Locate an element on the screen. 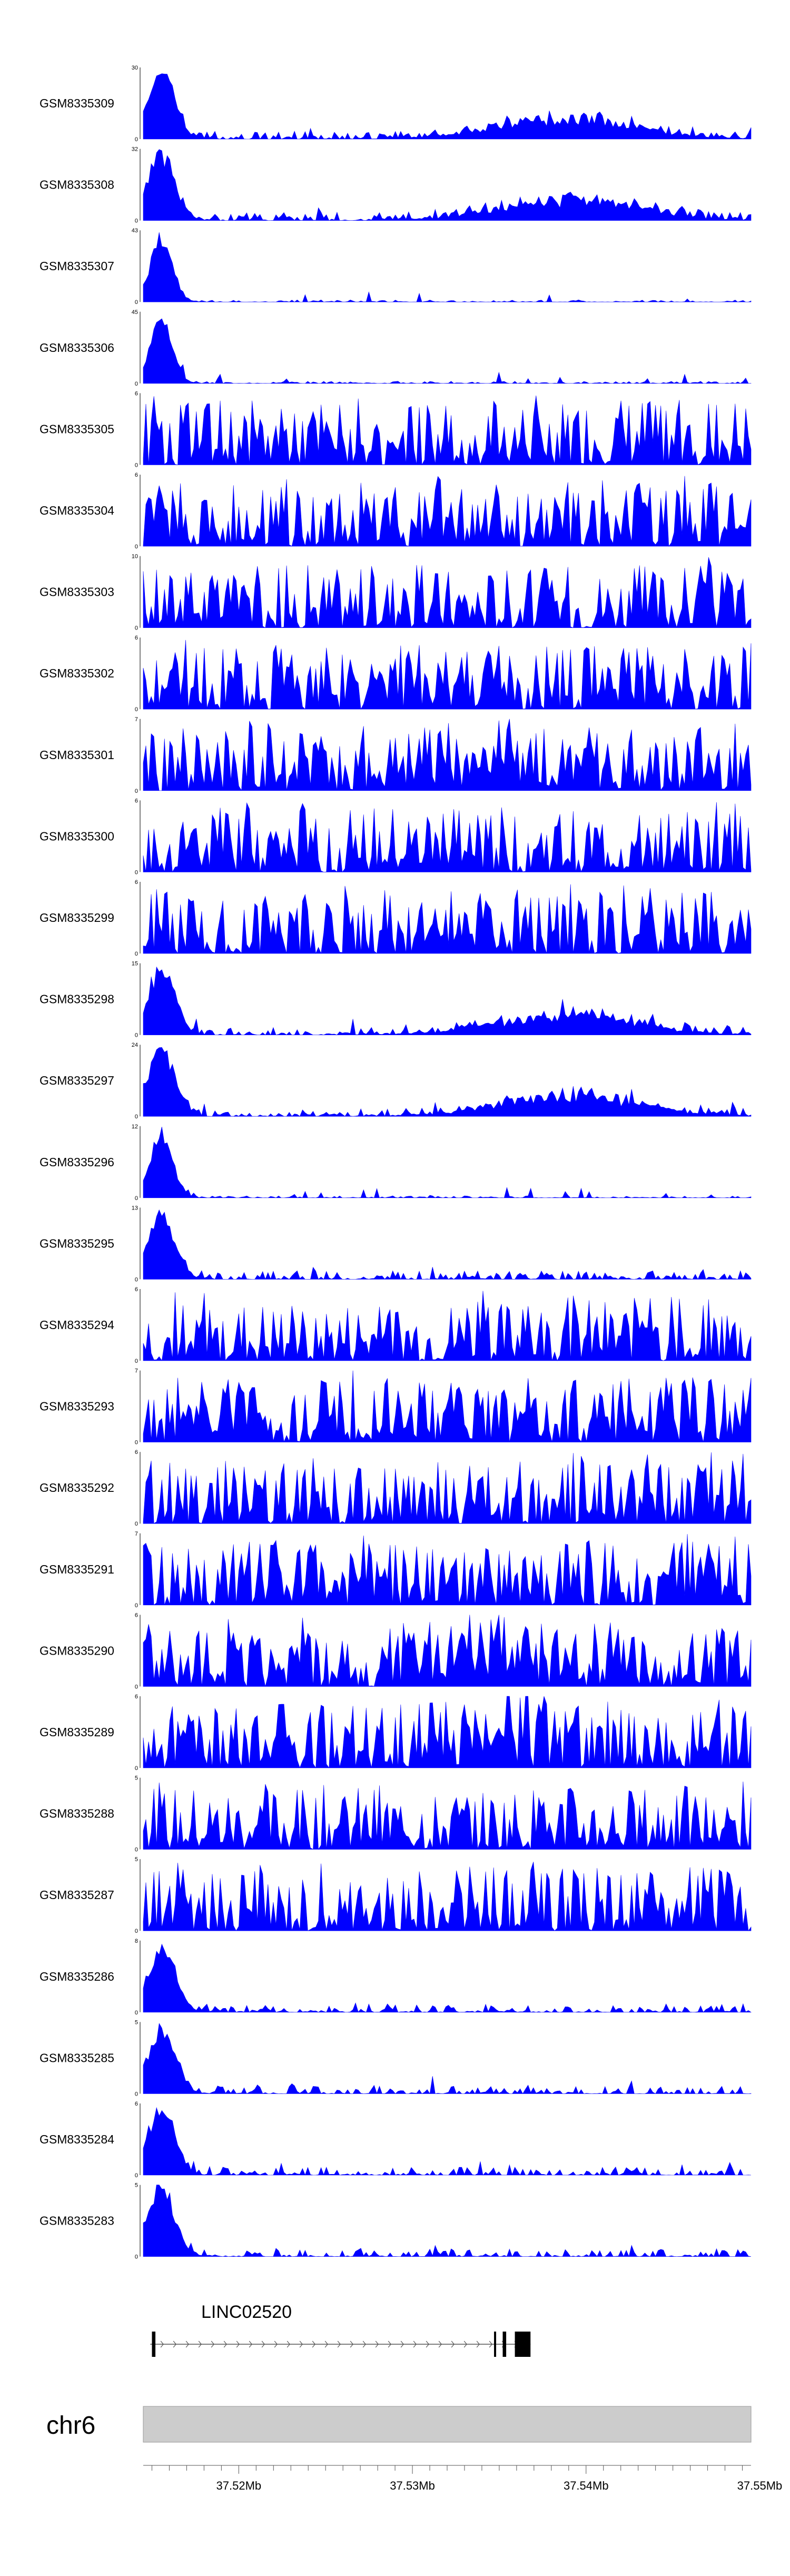 The width and height of the screenshot is (790, 2576). y-max-tick-label: 10 is located at coordinates (135, 557).